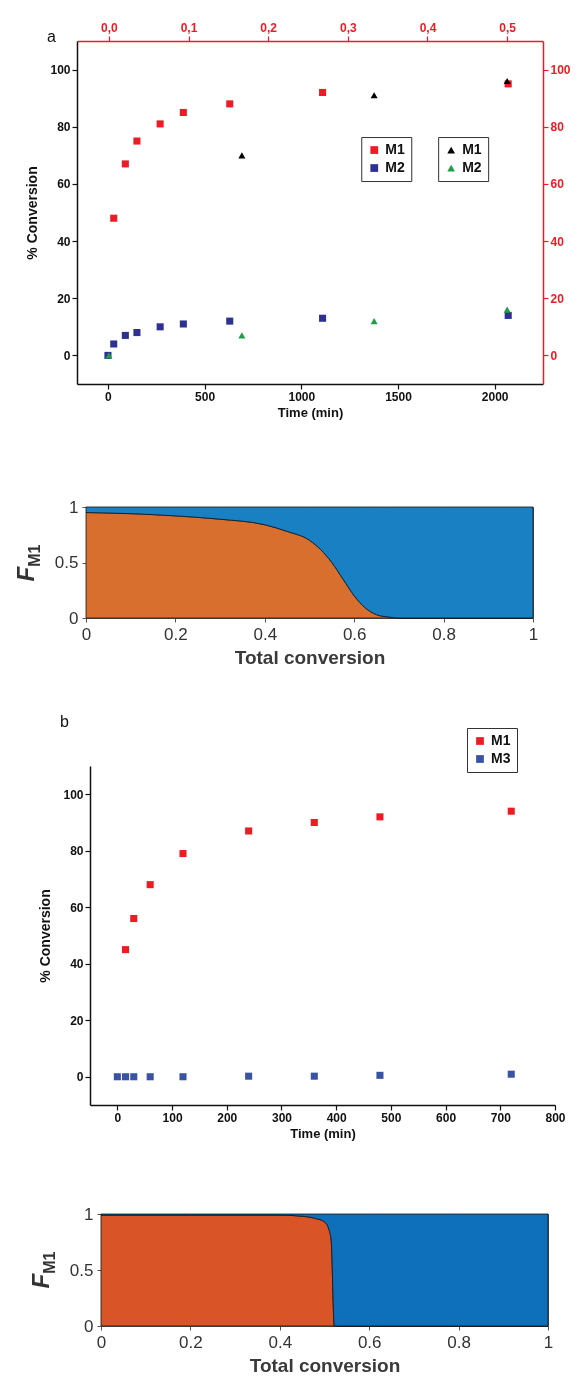 The width and height of the screenshot is (579, 1383). Describe the element at coordinates (282, 1117) in the screenshot. I see `x-tick-label: 300` at that location.